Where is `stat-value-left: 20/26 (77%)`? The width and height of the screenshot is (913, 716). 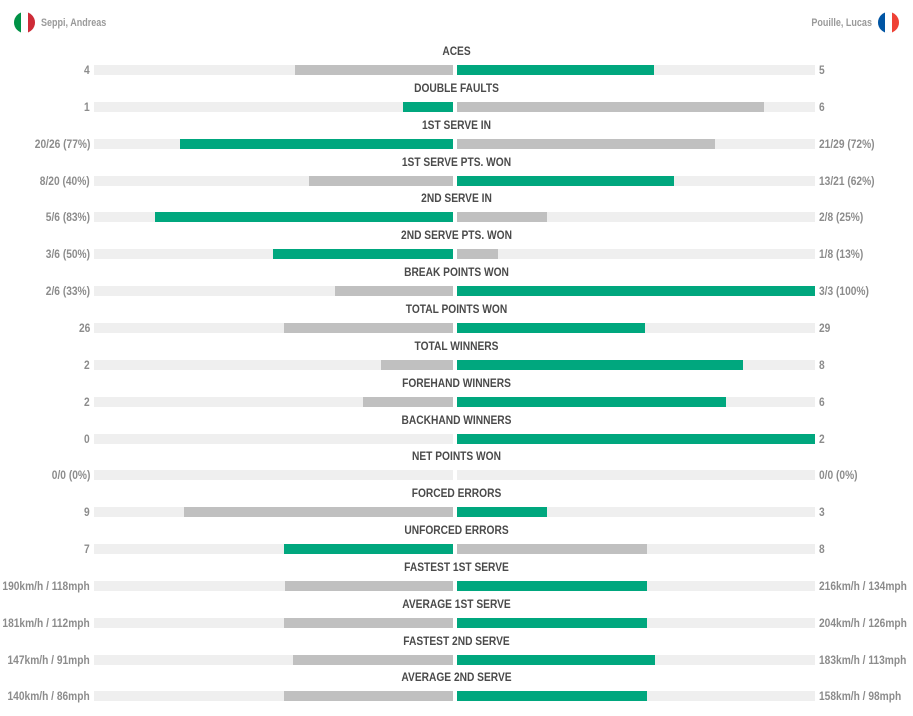
stat-value-left: 20/26 (77%) is located at coordinates (62, 143).